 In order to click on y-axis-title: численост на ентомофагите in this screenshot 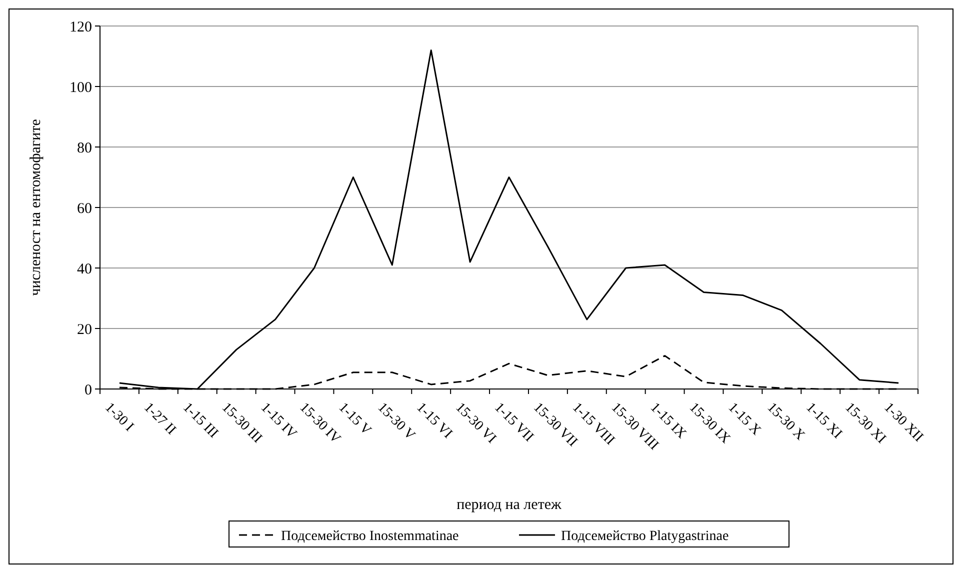, I will do `click(36, 207)`.